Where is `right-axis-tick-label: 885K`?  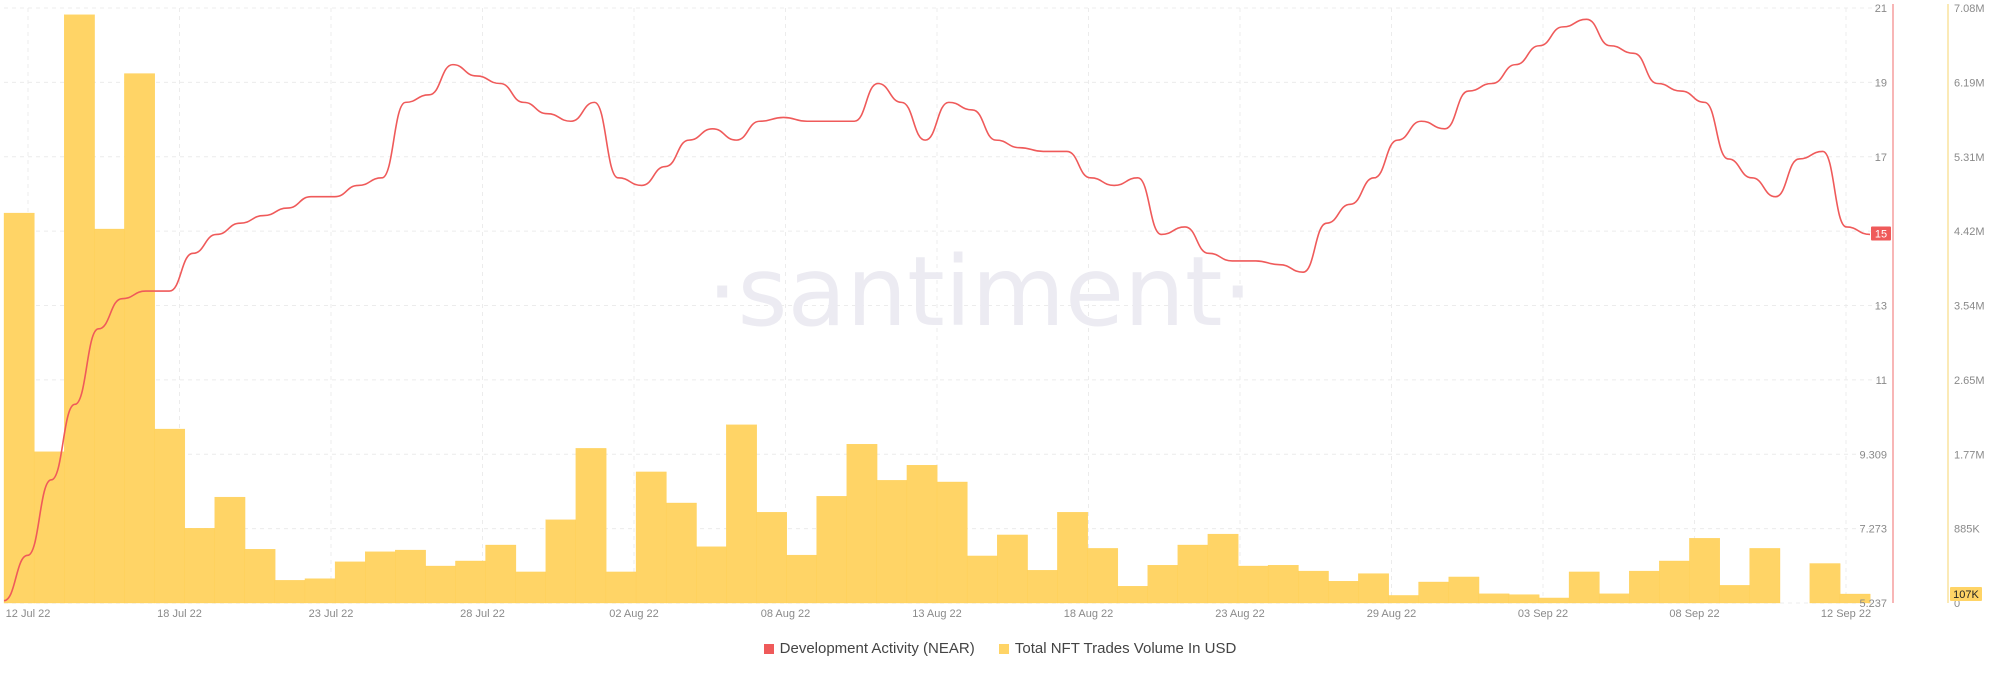
right-axis-tick-label: 885K is located at coordinates (1967, 530).